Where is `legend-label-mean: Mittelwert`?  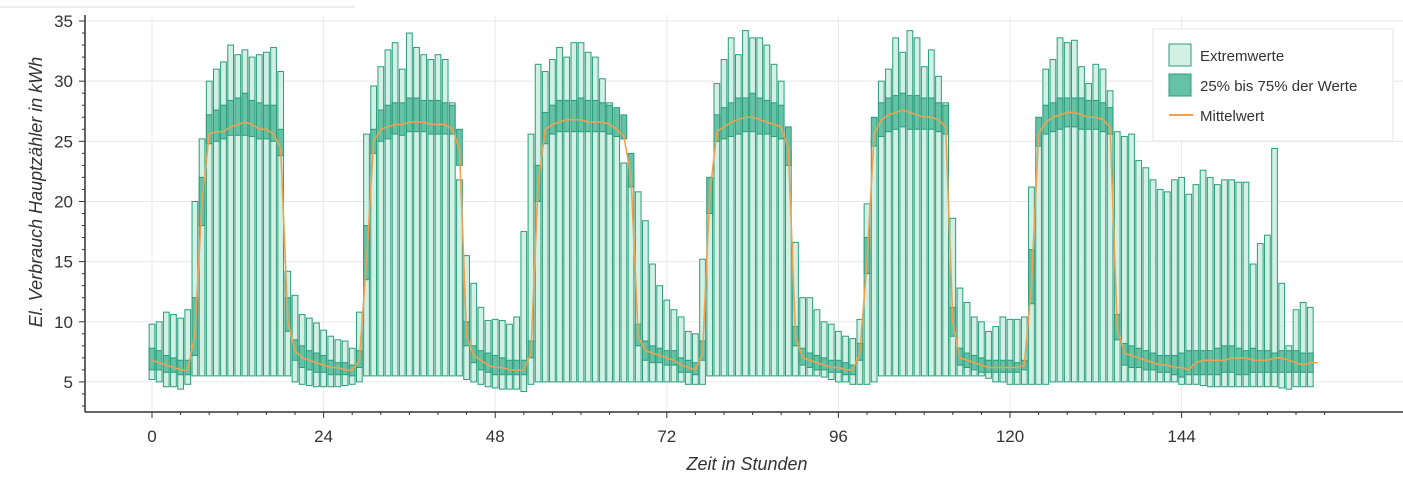 legend-label-mean: Mittelwert is located at coordinates (1232, 116).